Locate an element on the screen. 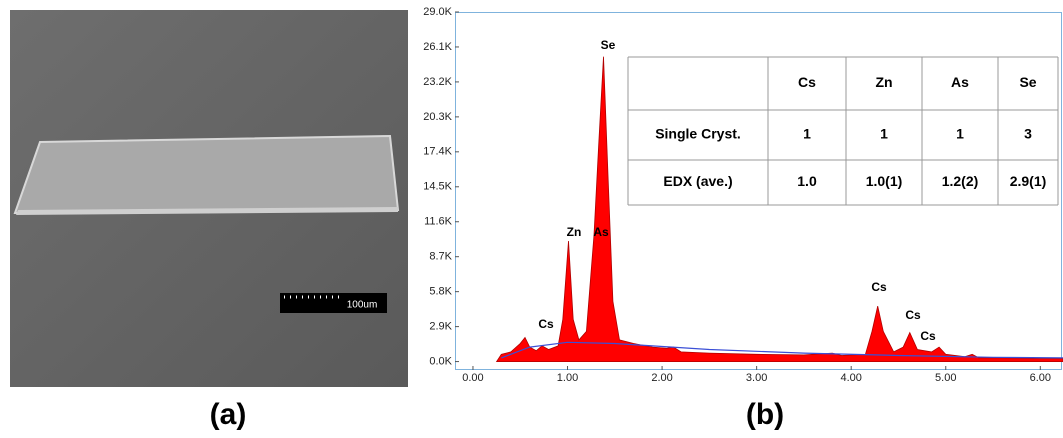 This screenshot has width=1063, height=438. table-row-label: Single Cryst. is located at coordinates (698, 134).